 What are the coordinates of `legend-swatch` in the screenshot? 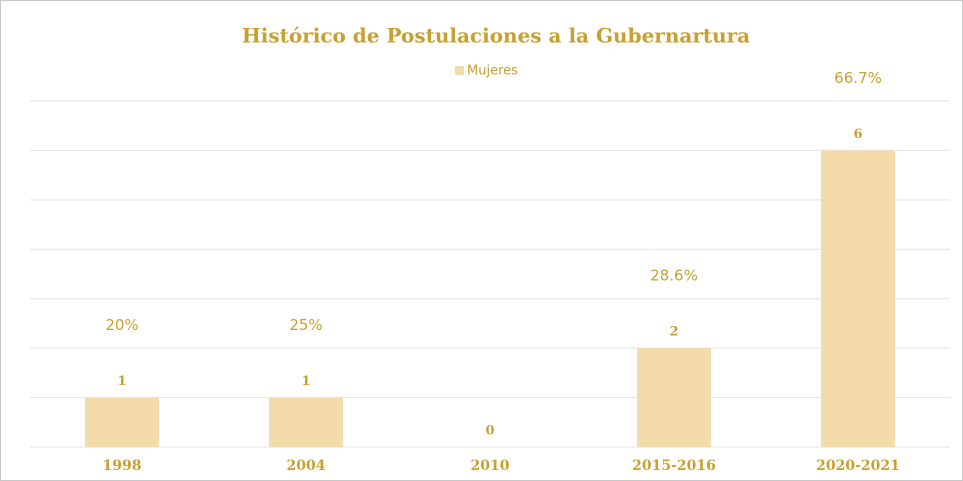 It's located at (459, 70).